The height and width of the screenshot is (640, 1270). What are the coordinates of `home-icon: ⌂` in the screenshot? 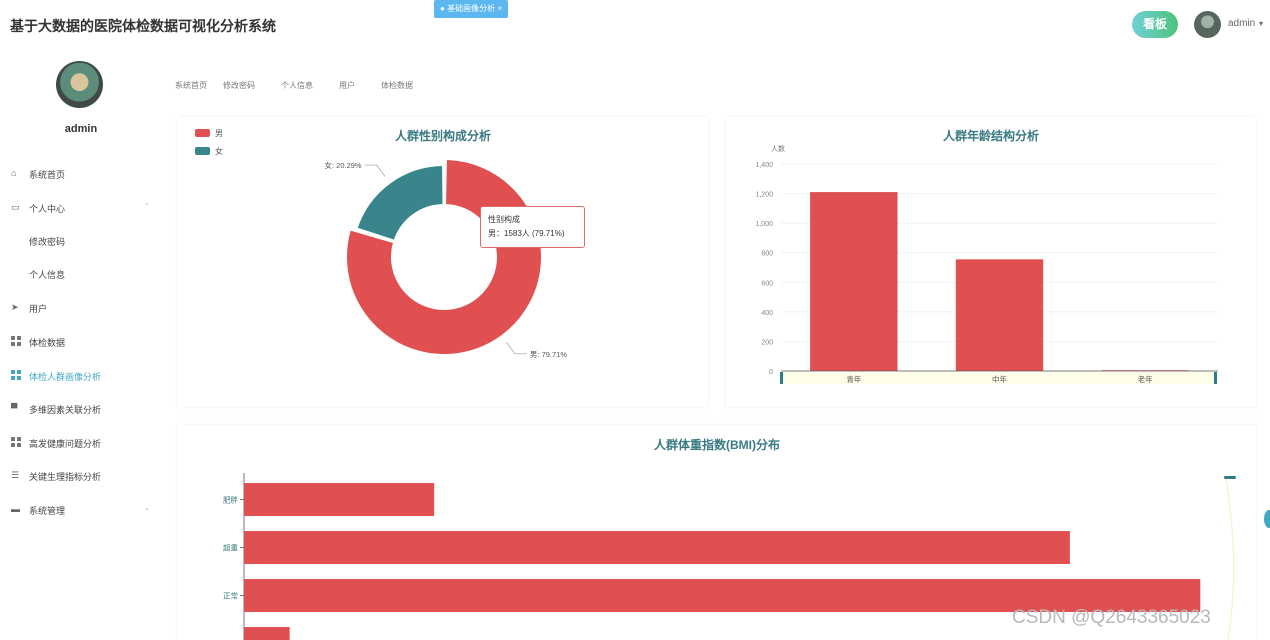 It's located at (14, 173).